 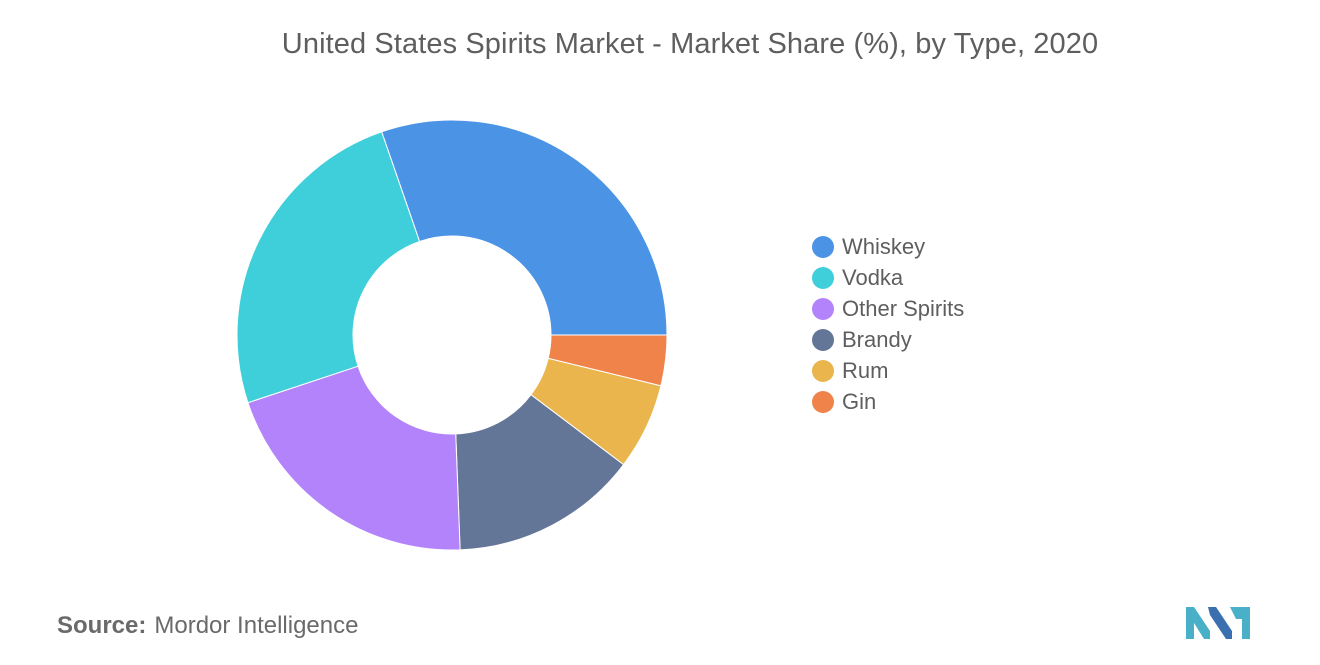 I want to click on legend-item-rum: Rum, so click(x=888, y=370).